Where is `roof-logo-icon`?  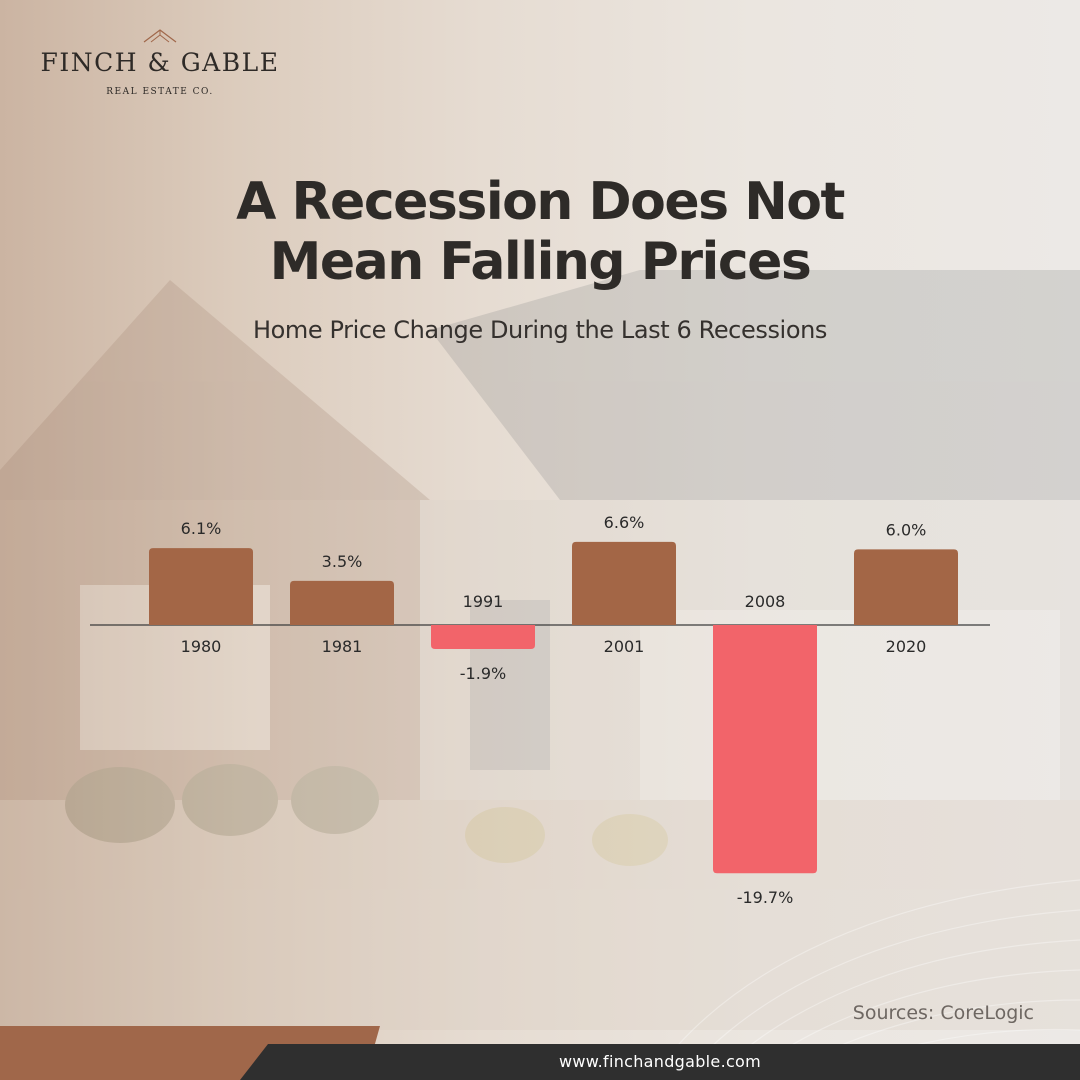 roof-logo-icon is located at coordinates (160, 36).